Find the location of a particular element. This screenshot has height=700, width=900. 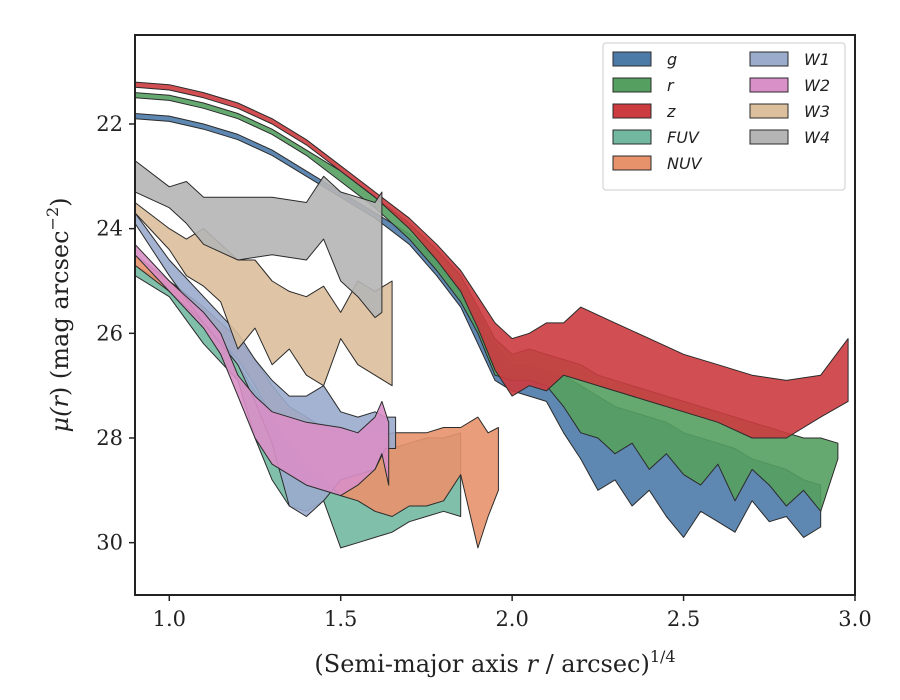

legend-item-w3: W3 is located at coordinates (789, 111).